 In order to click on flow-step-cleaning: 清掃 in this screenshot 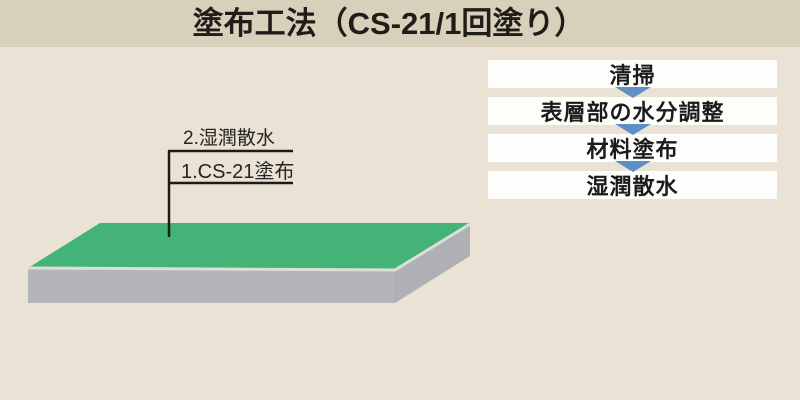, I will do `click(632, 74)`.